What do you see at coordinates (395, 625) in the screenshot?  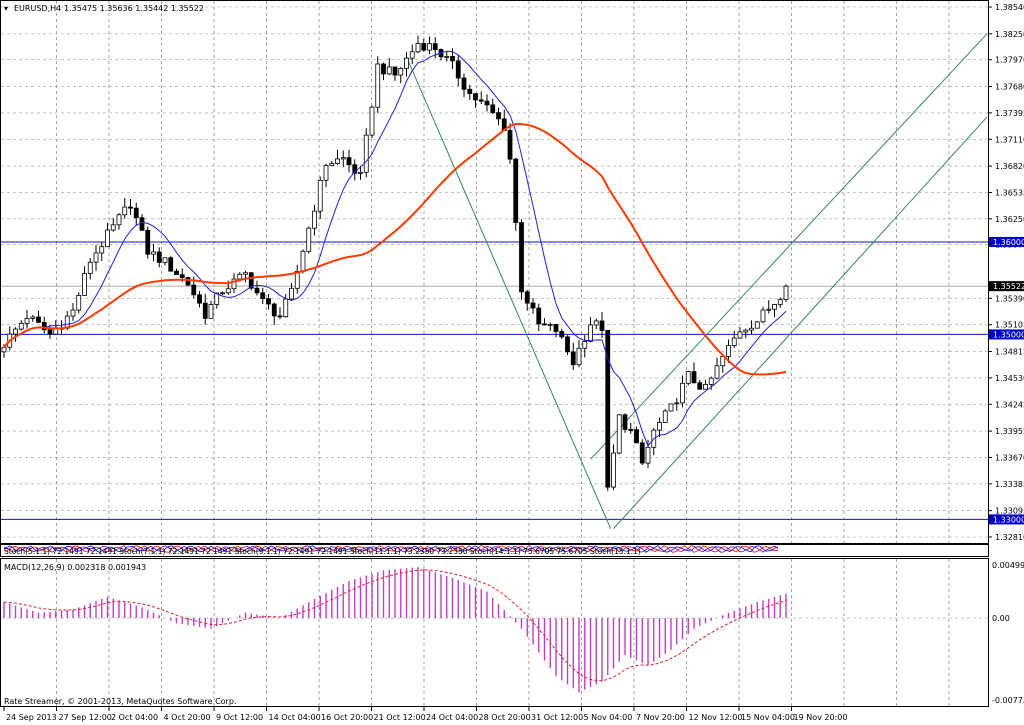 I see `macd-signal-line` at bounding box center [395, 625].